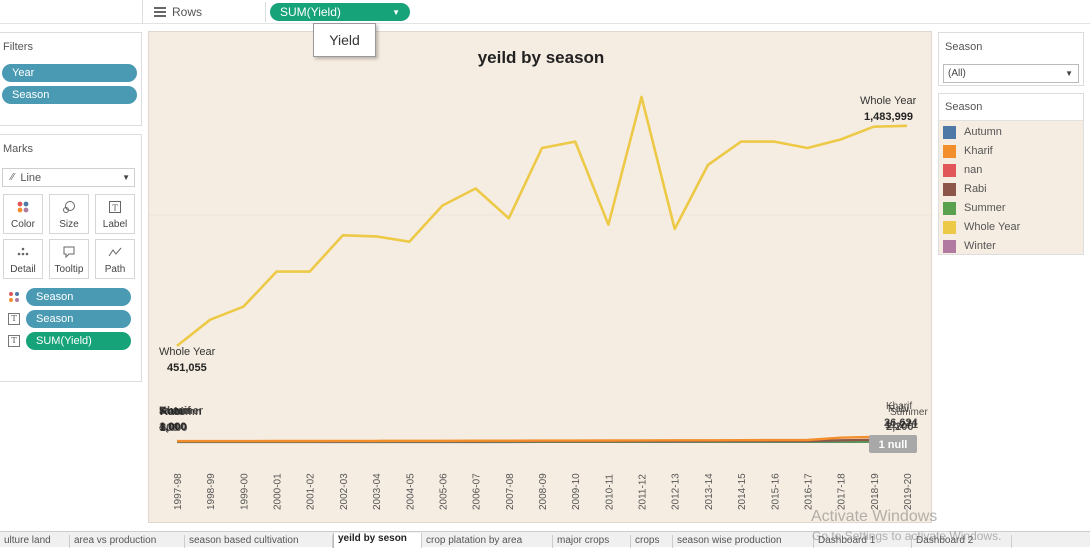  What do you see at coordinates (169, 428) in the screenshot?
I see `left-stack-value: 500` at bounding box center [169, 428].